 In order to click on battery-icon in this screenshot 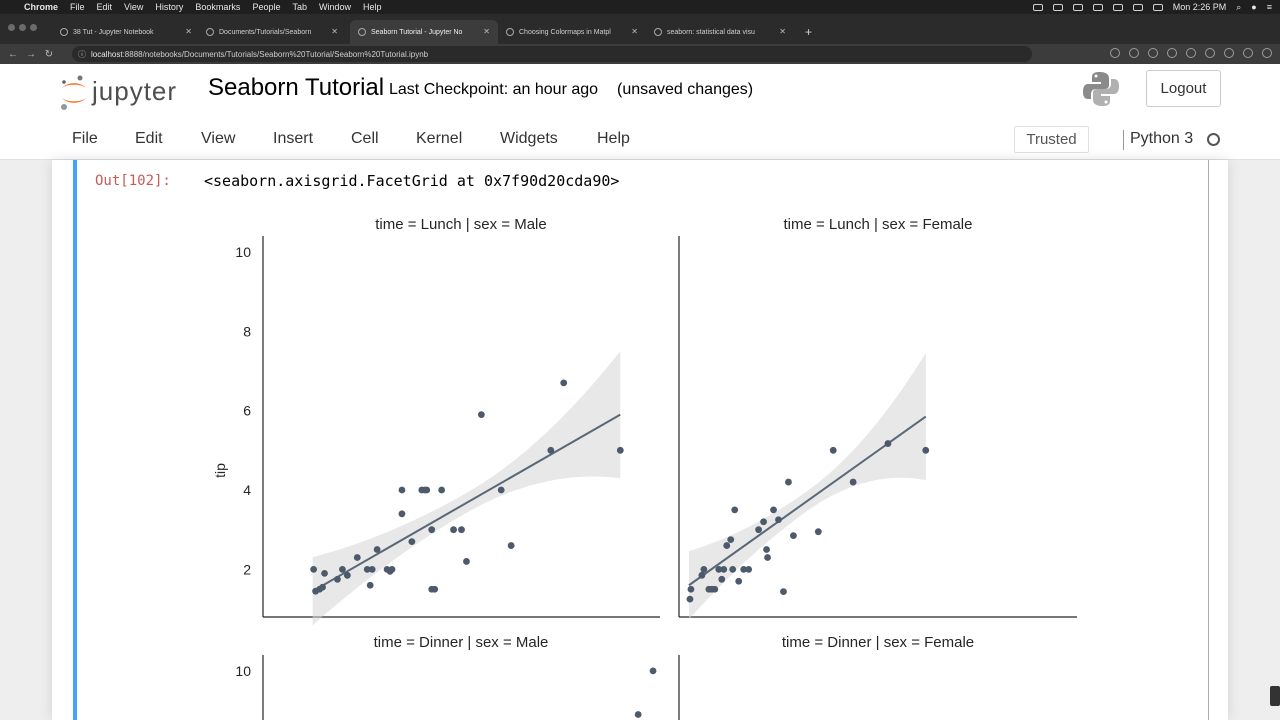, I will do `click(1157, 7)`.